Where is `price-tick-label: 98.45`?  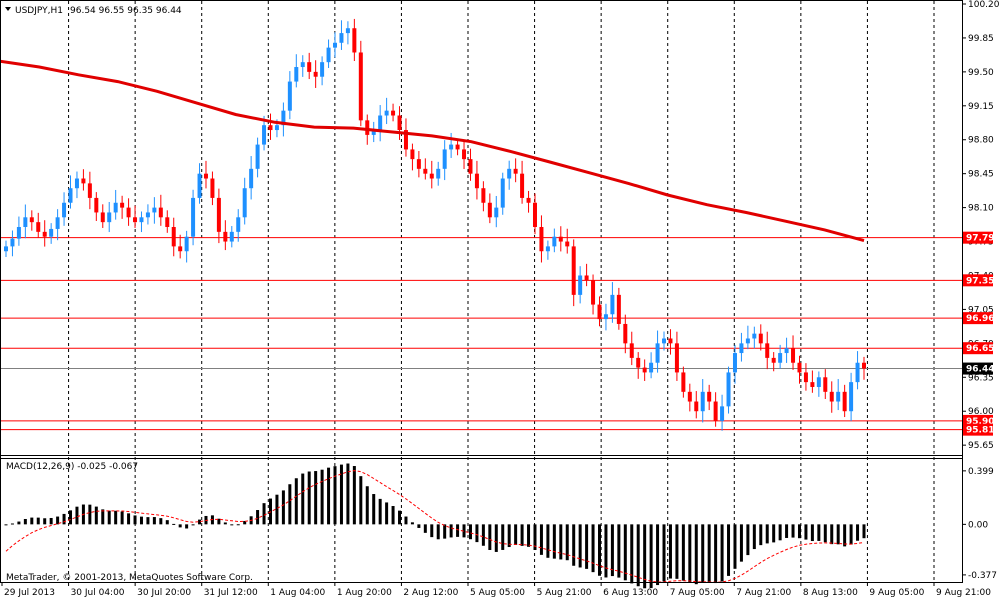 price-tick-label: 98.45 is located at coordinates (981, 175).